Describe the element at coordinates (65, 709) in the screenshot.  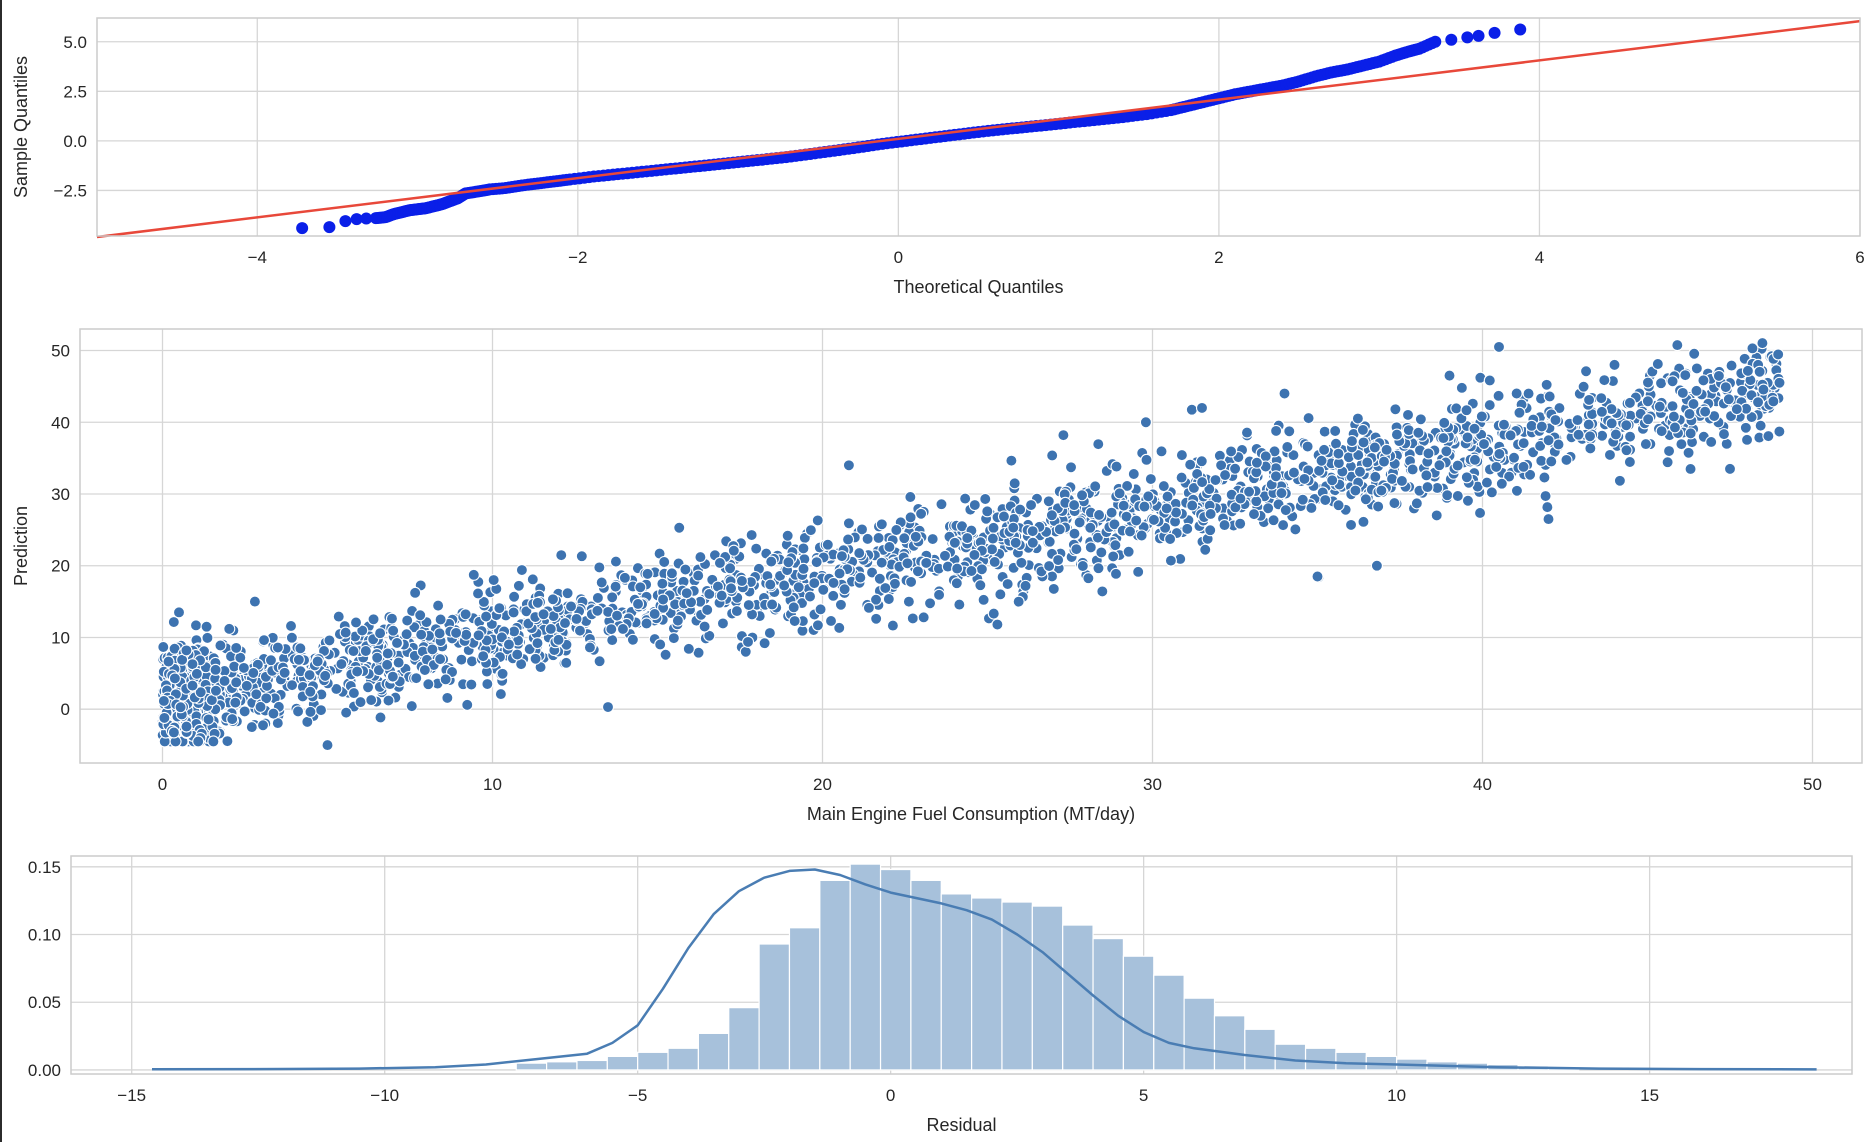
I see `y-tick-label: 0` at that location.